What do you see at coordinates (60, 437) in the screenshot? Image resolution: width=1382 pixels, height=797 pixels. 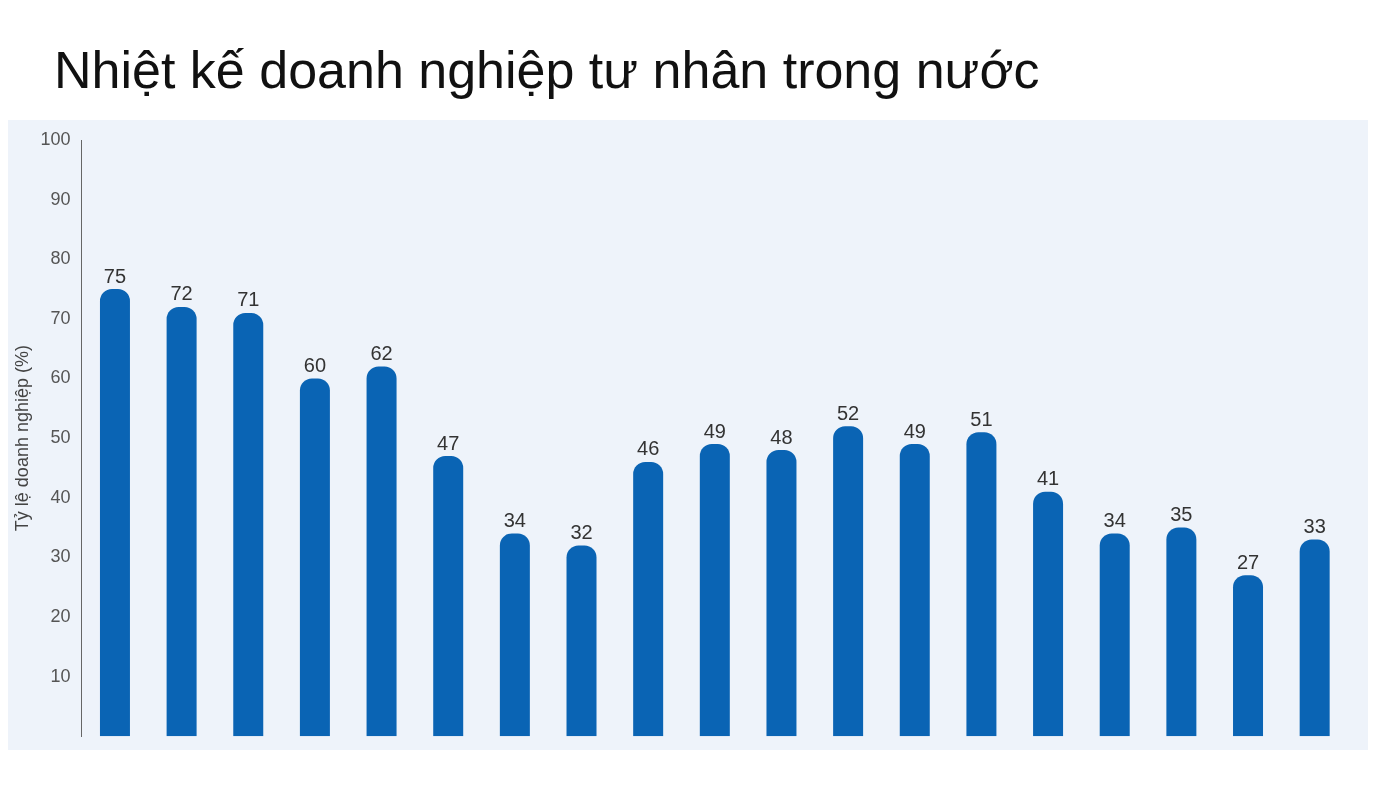 I see `y-tick-label: 50` at bounding box center [60, 437].